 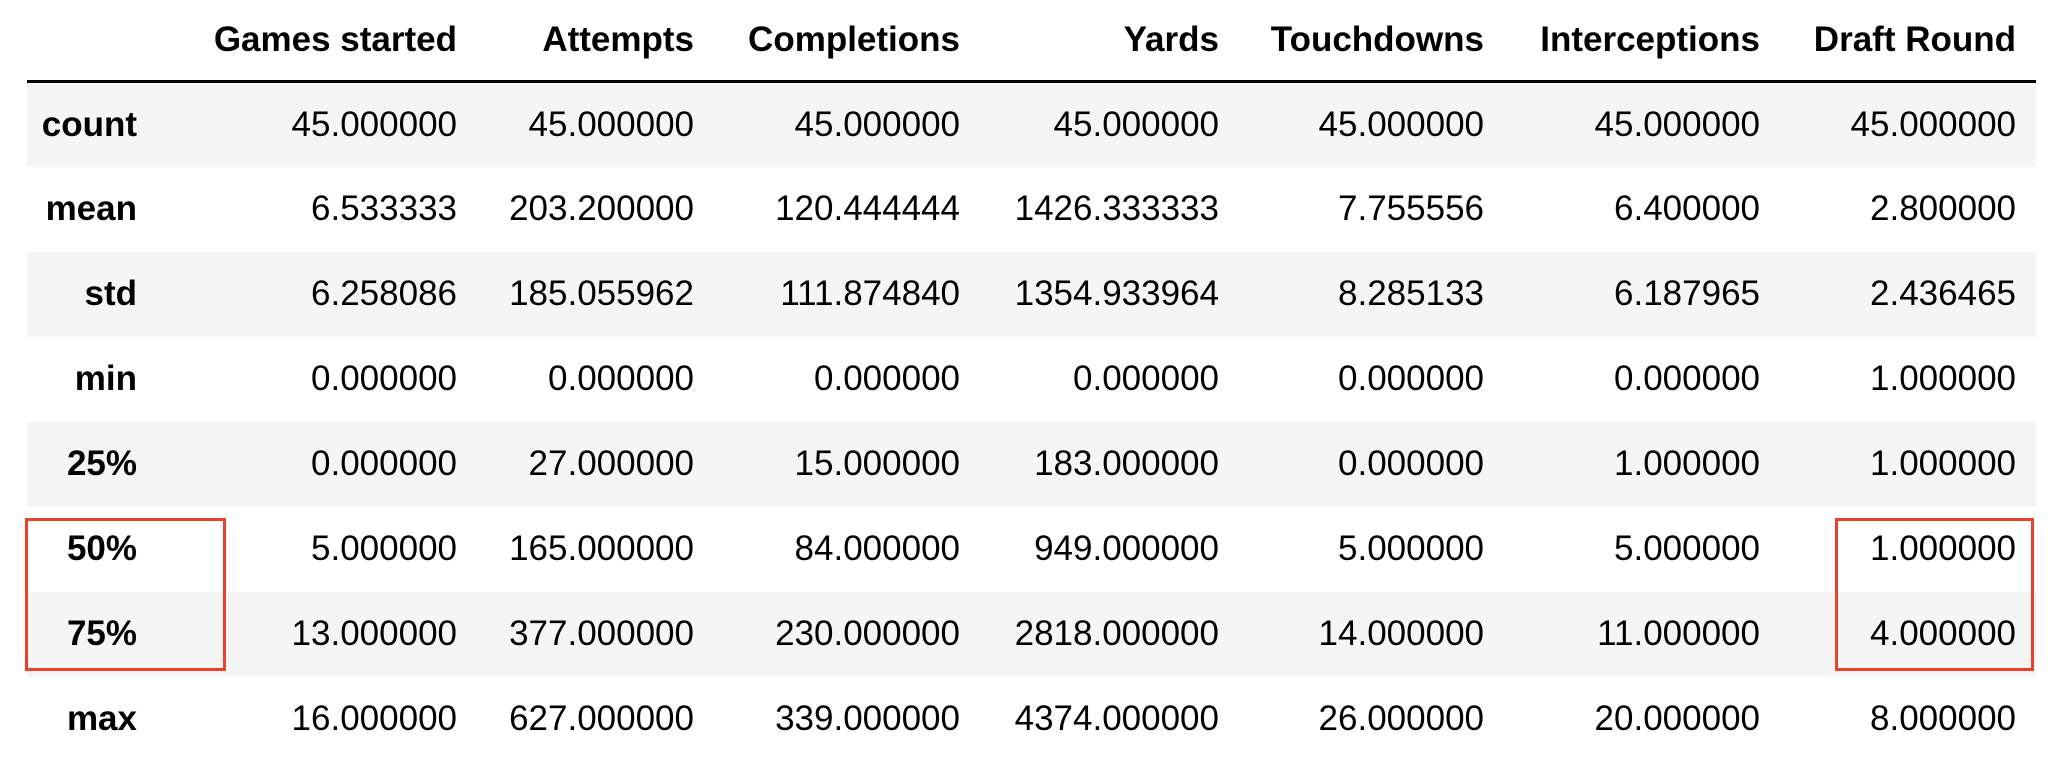 What do you see at coordinates (1642, 41) in the screenshot?
I see `column-header: Interceptions` at bounding box center [1642, 41].